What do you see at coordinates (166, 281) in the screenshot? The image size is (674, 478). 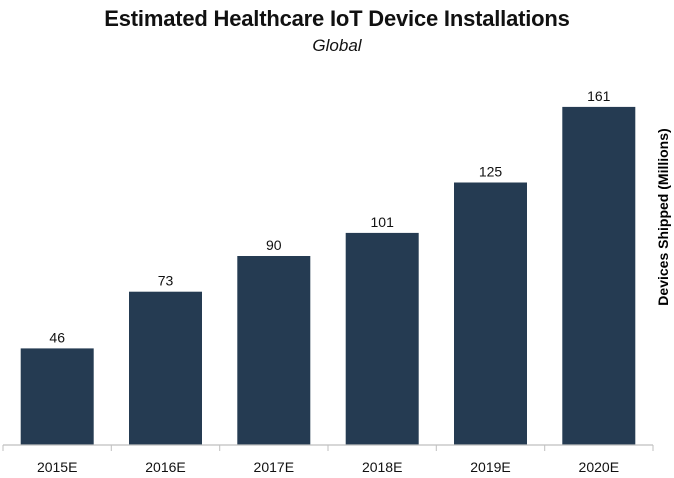 I see `data-label-2016E: 73` at bounding box center [166, 281].